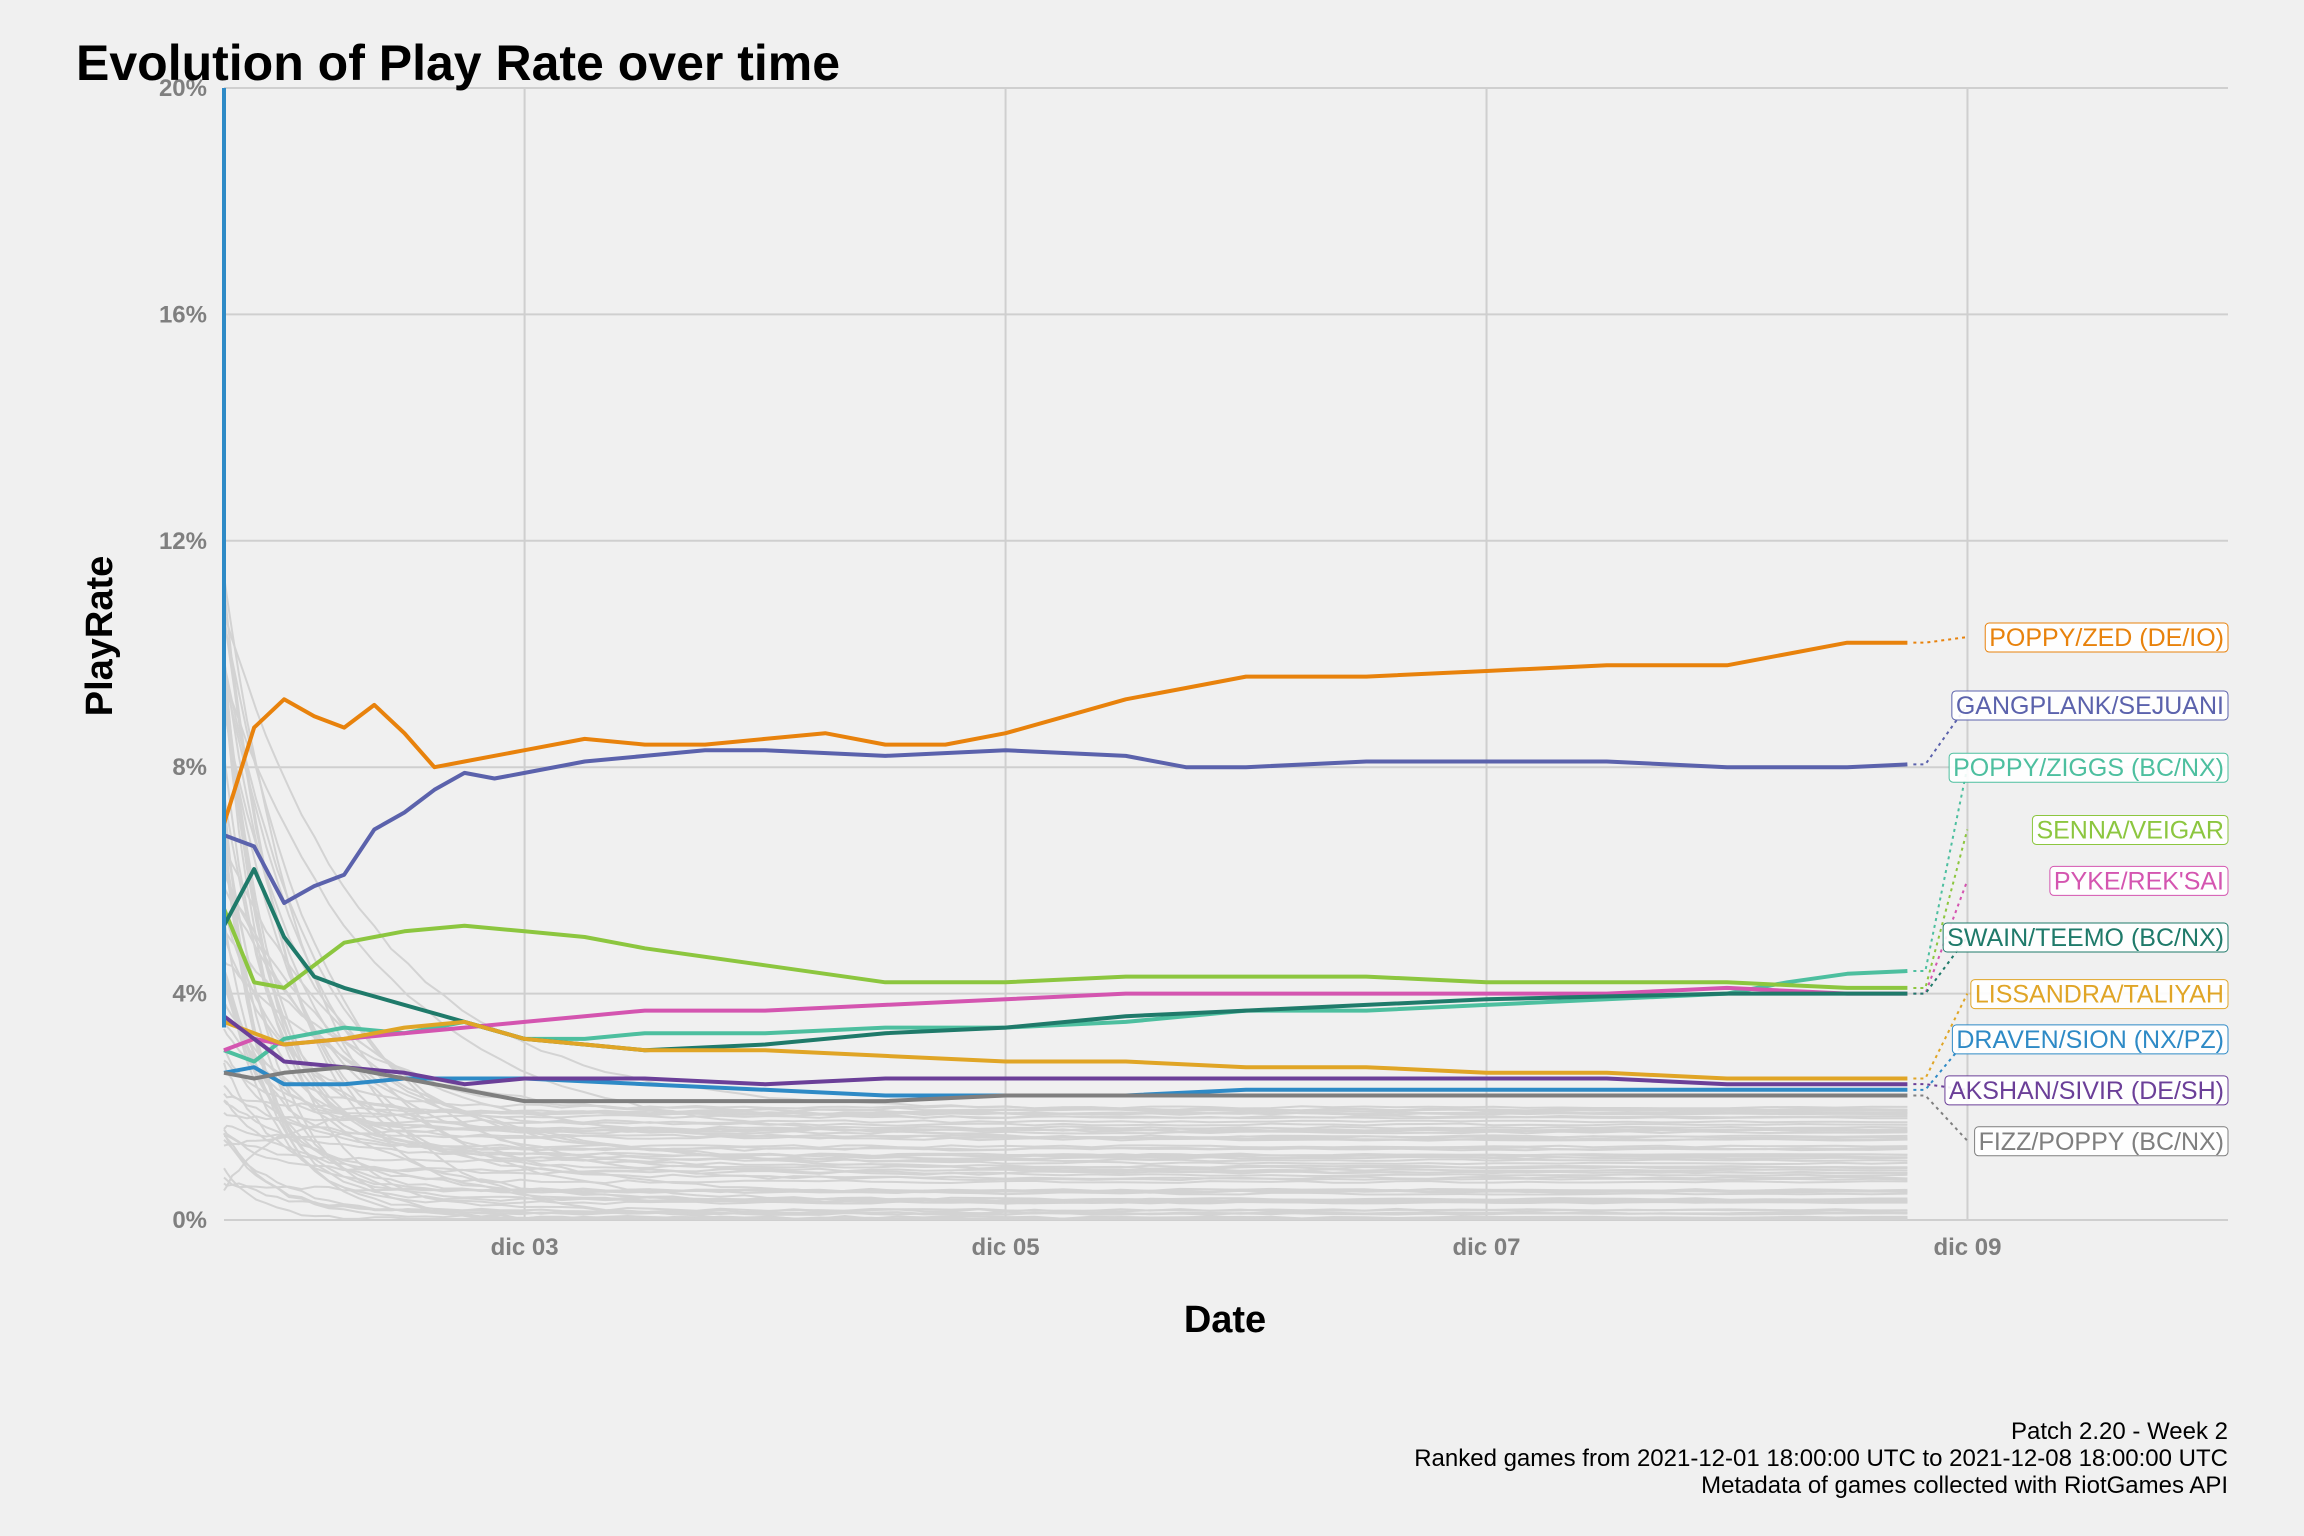  I want to click on x-tick-label: dic 07, so click(1486, 1247).